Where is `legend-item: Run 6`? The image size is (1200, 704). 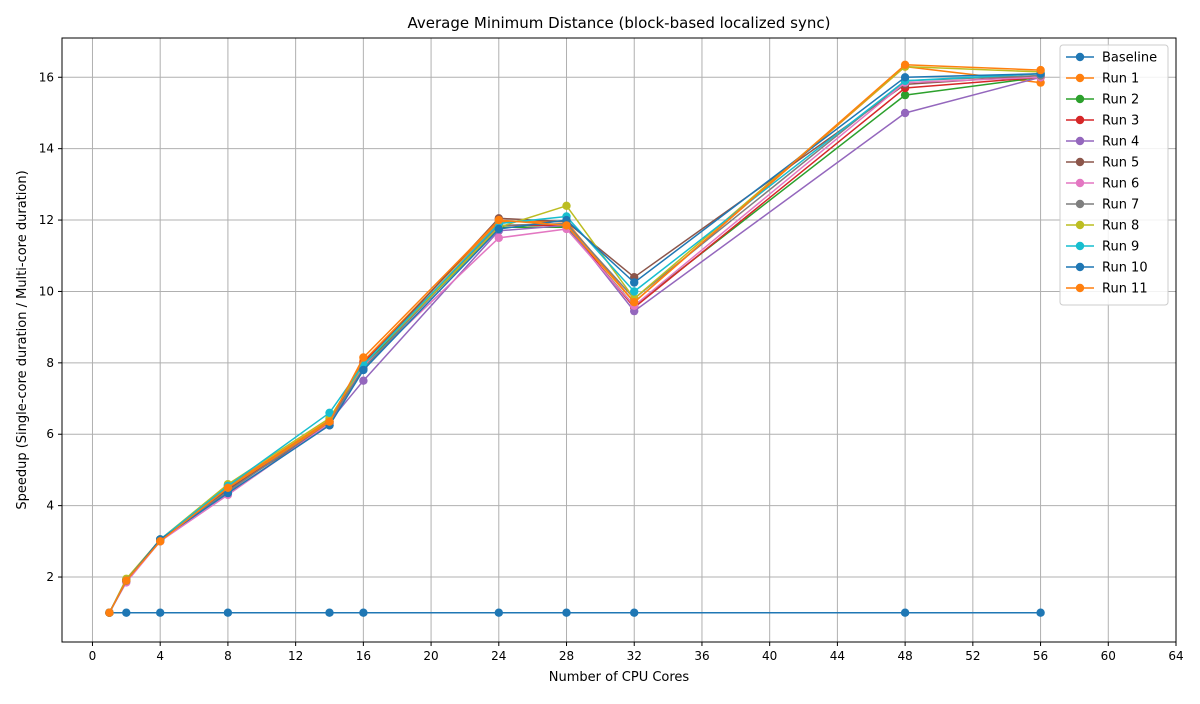 legend-item: Run 6 is located at coordinates (1102, 184).